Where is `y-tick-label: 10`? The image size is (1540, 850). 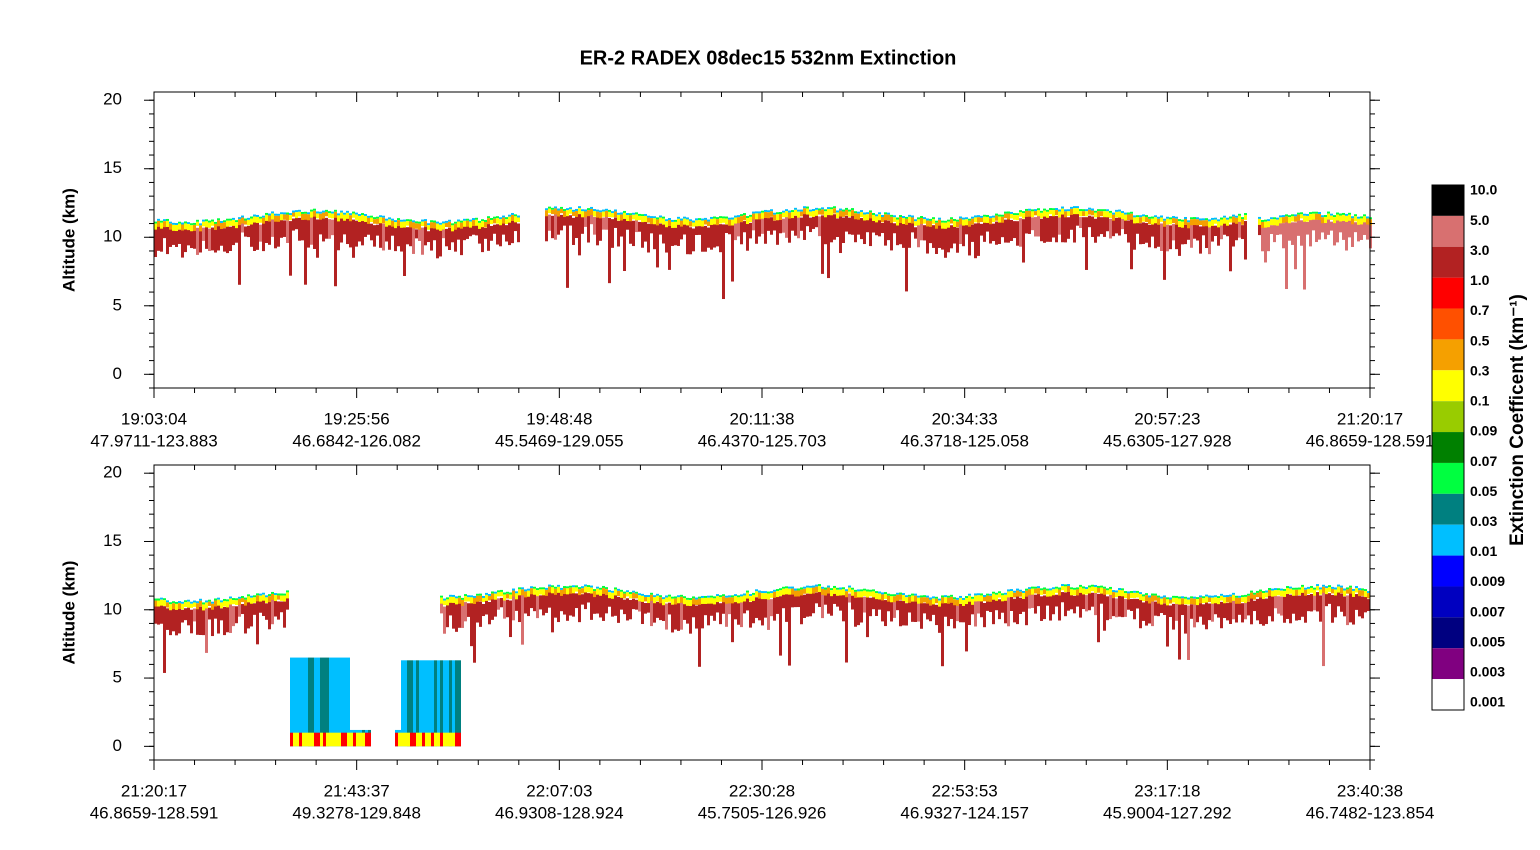
y-tick-label: 10 is located at coordinates (112, 608).